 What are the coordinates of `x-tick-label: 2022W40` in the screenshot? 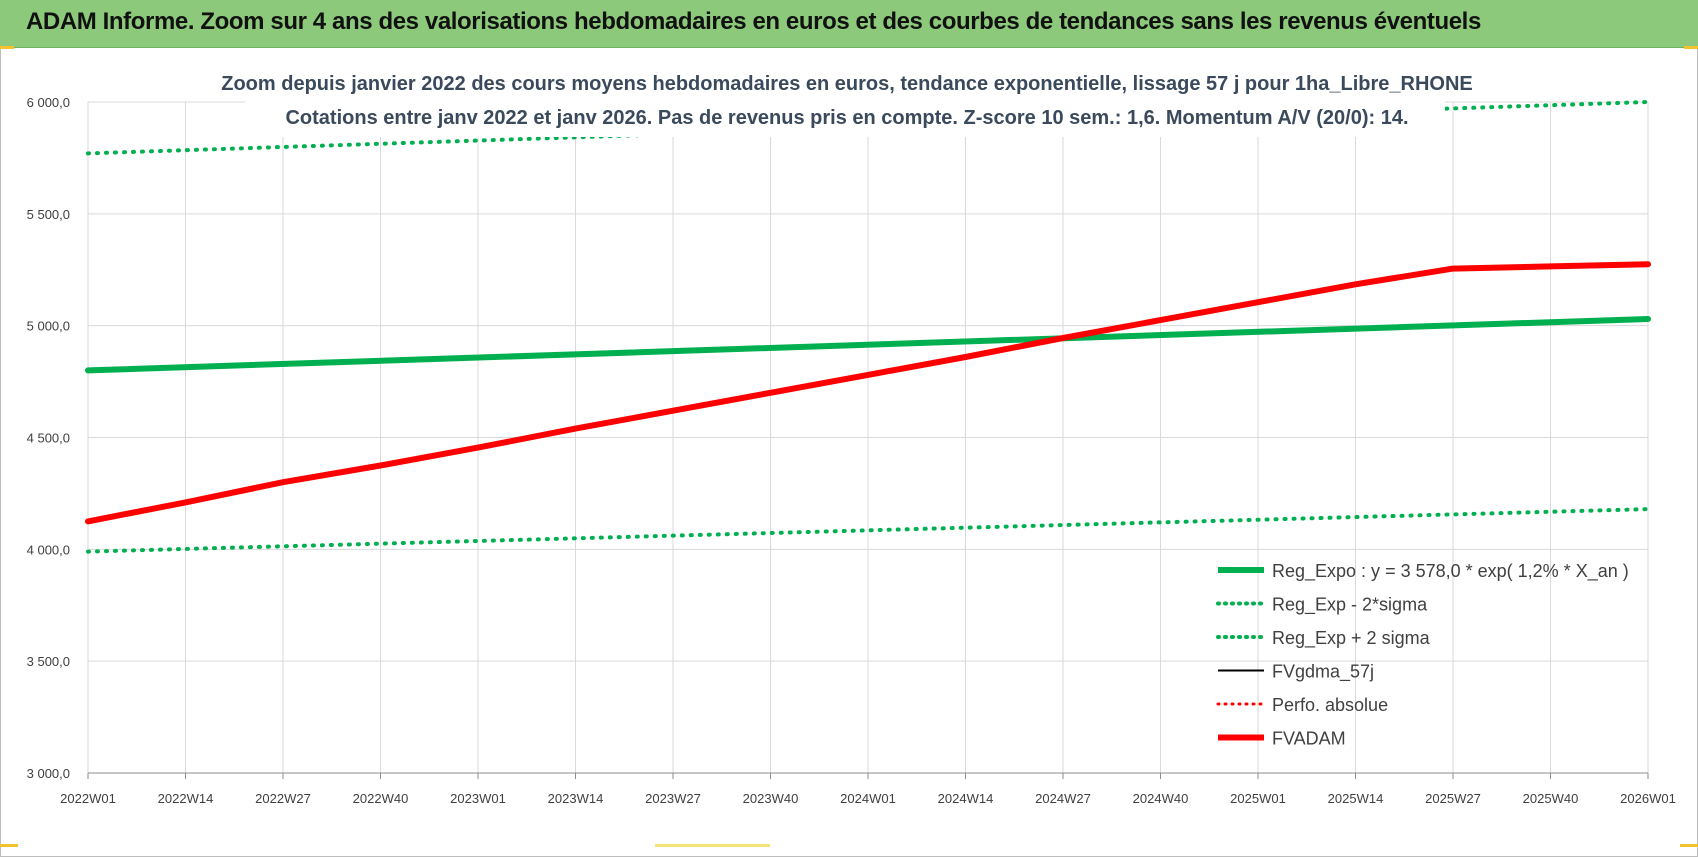 It's located at (381, 798).